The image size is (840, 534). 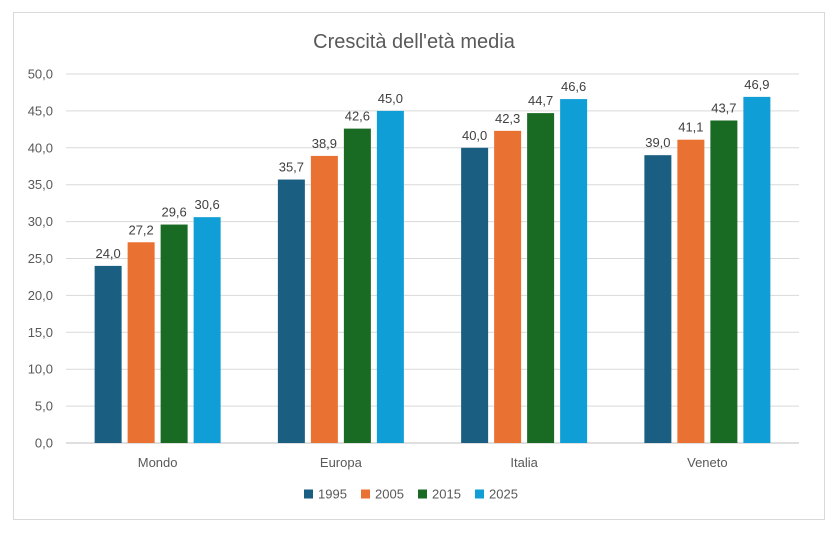 What do you see at coordinates (357, 285) in the screenshot?
I see `bar-europa-2015` at bounding box center [357, 285].